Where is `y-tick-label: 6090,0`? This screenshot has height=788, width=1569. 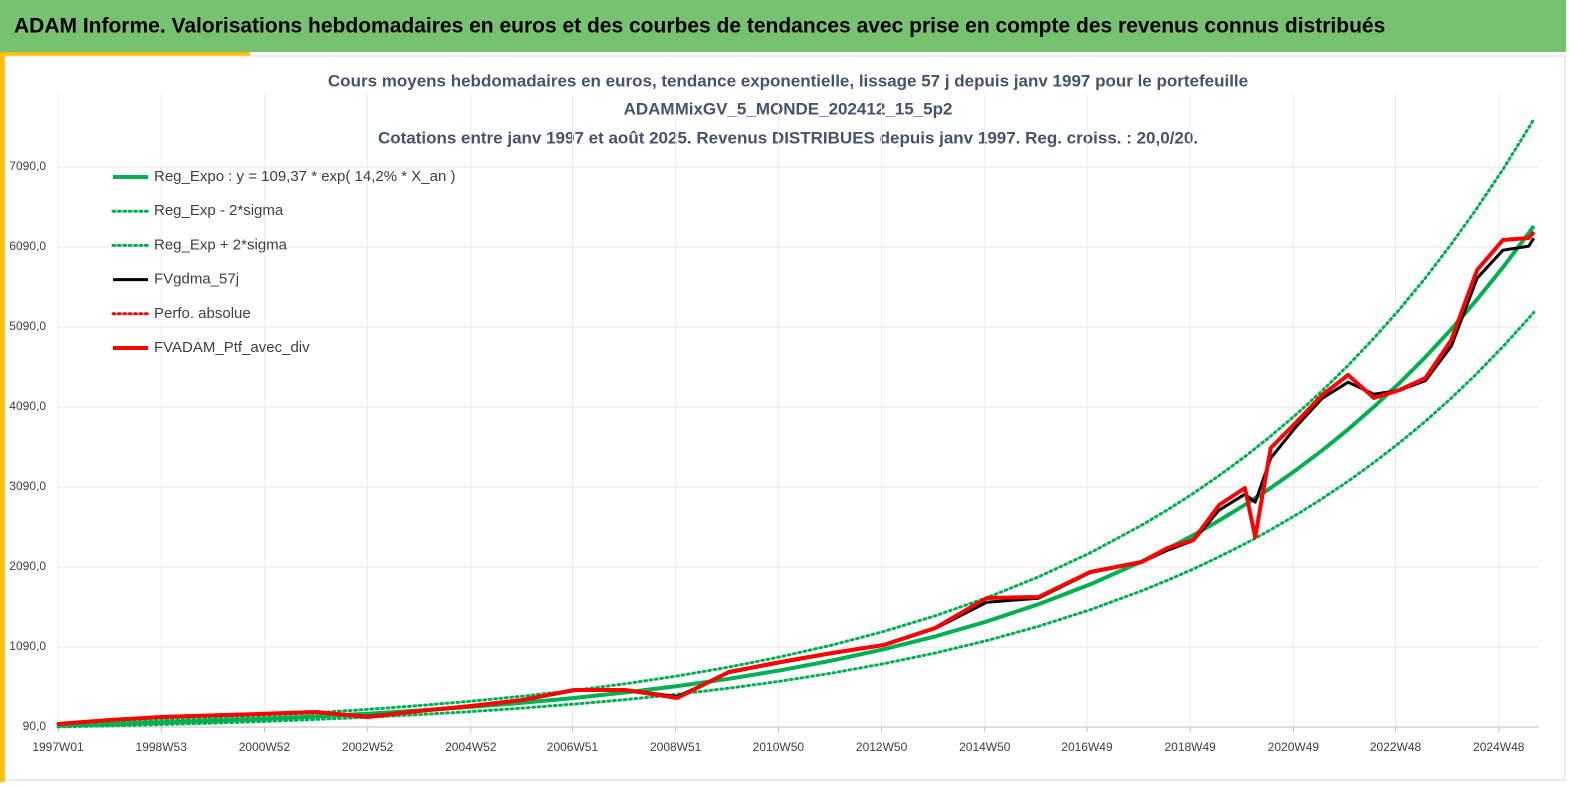
y-tick-label: 6090,0 is located at coordinates (27, 246).